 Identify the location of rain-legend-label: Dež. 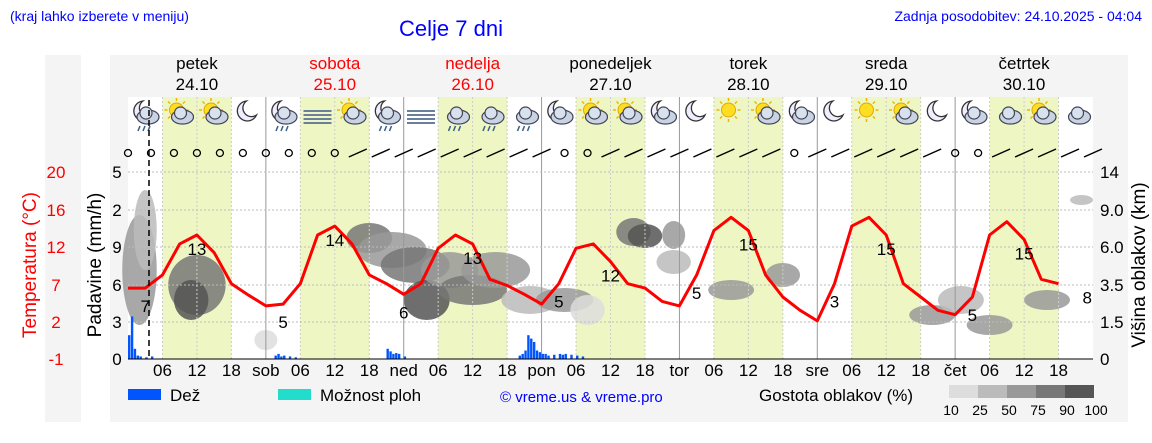
(185, 395).